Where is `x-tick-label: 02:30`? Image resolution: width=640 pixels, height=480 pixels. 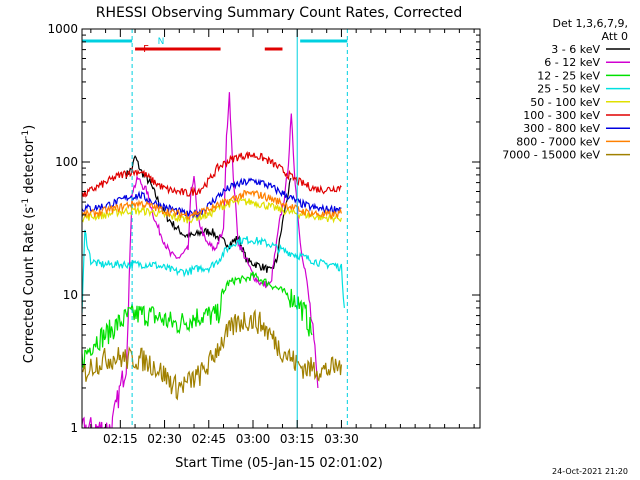
x-tick-label: 02:30 is located at coordinates (164, 439).